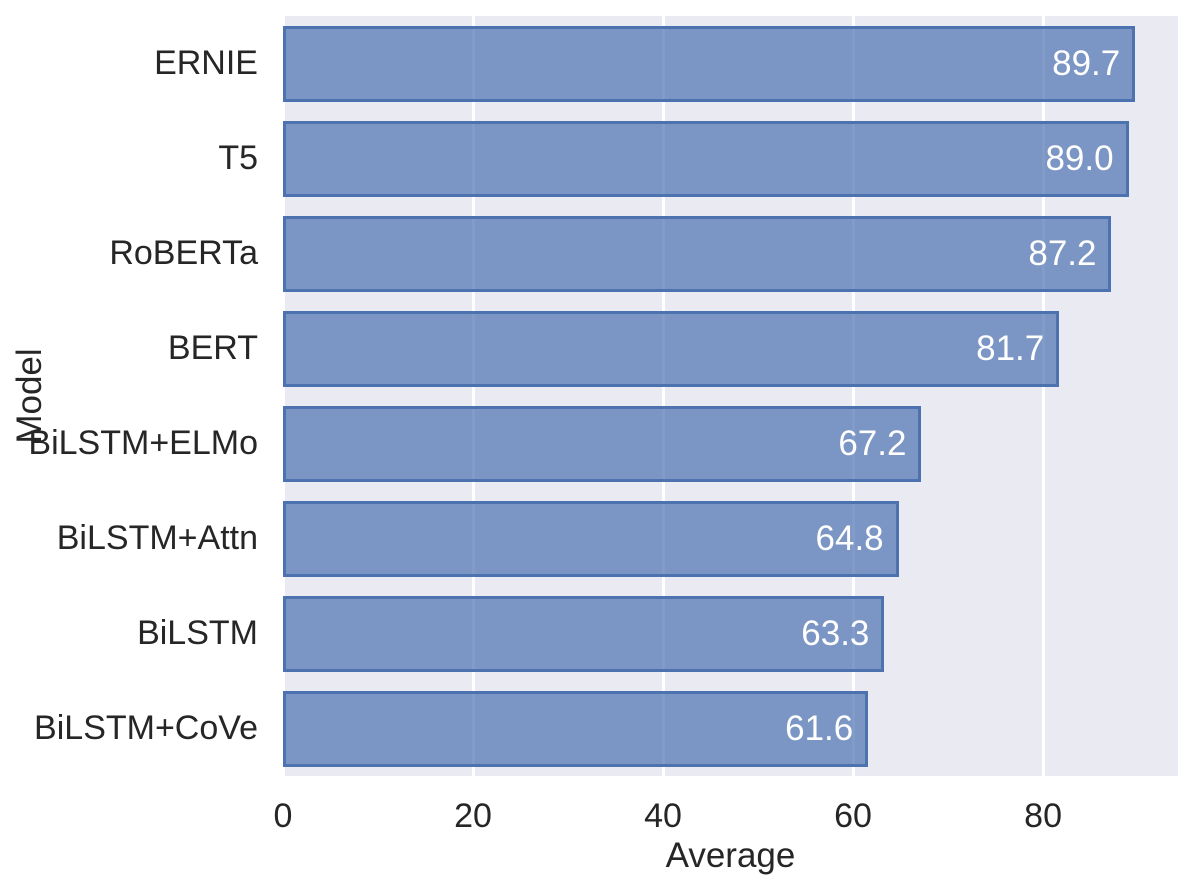 The image size is (1198, 890). I want to click on ytick-label-BiLSTM+Attn: BiLSTM+Attn, so click(157, 538).